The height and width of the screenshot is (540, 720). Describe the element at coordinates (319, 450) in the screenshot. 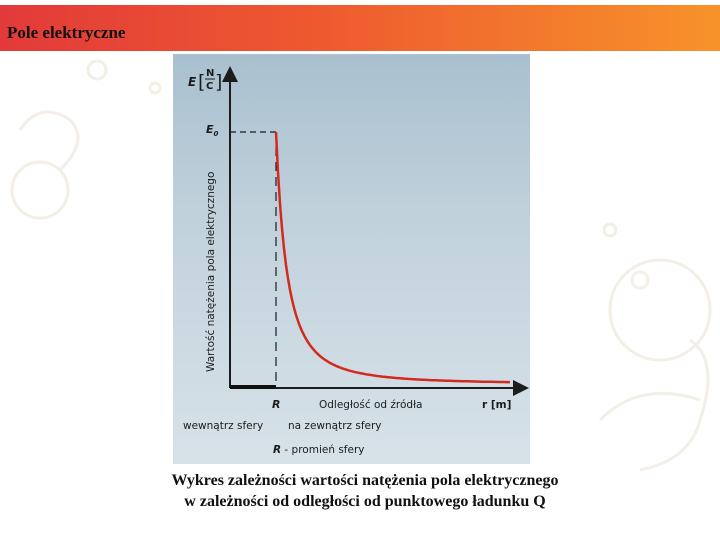

I see `radius-legend: R - promień sfery` at that location.